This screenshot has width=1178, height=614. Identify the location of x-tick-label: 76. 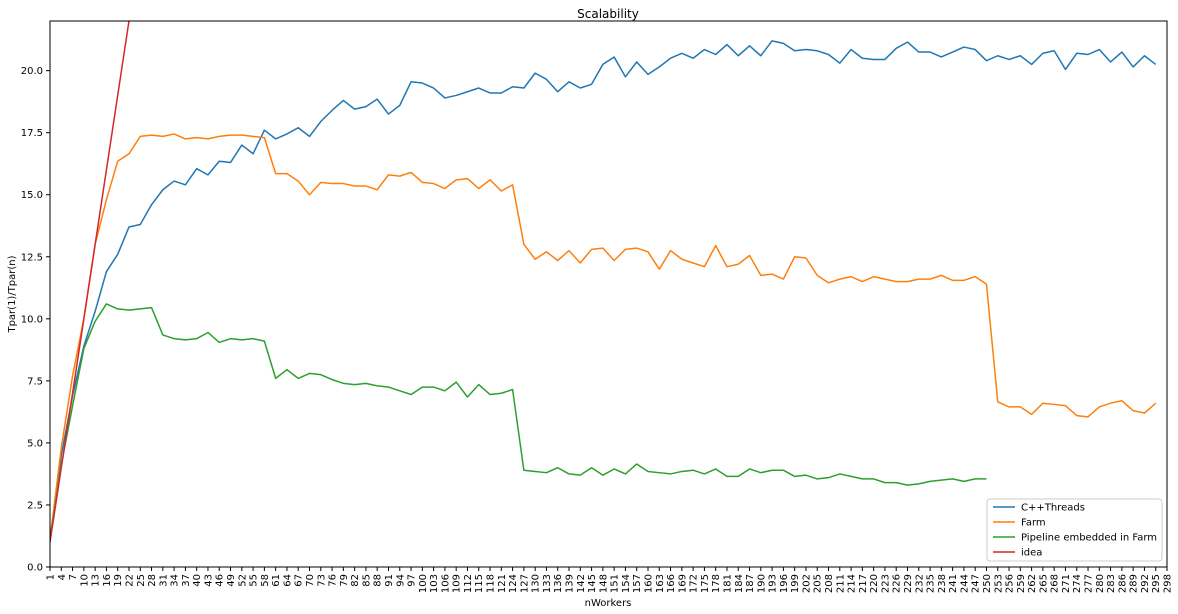
(333, 580).